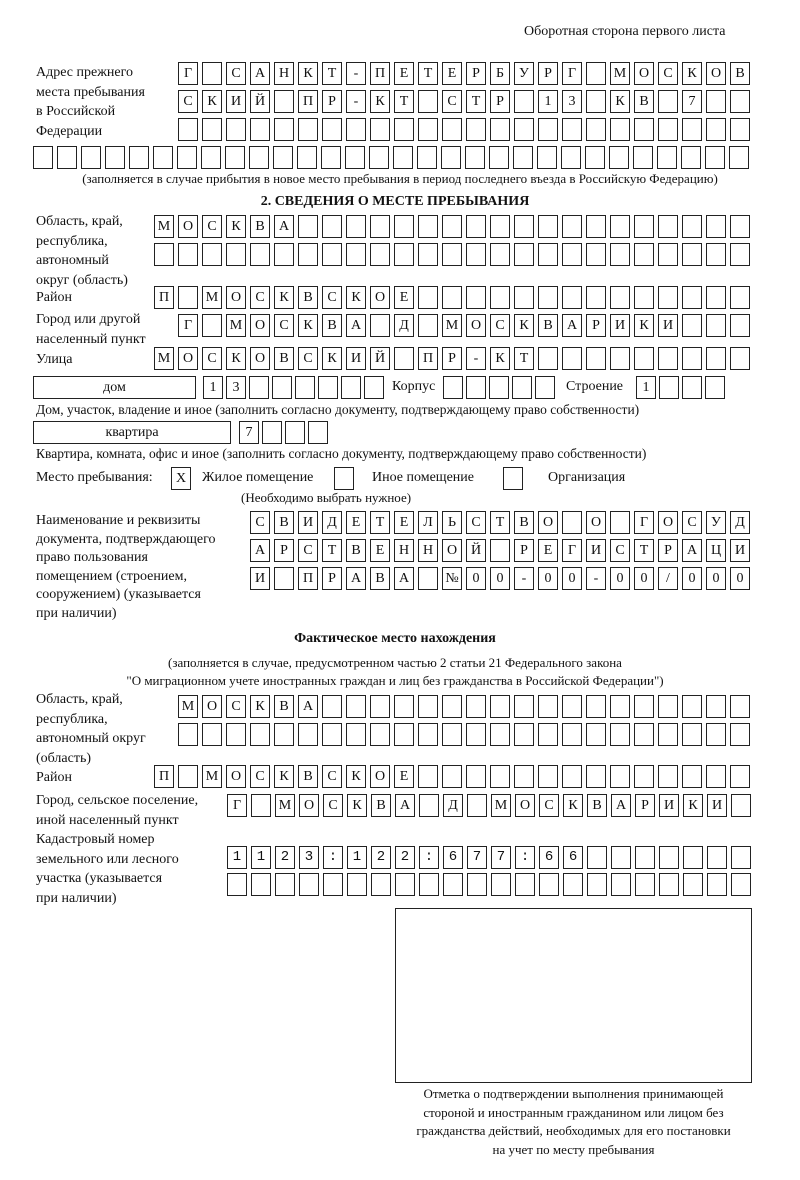 This screenshot has width=800, height=1180. I want to click on cadastral-row-1-boxes, so click(491, 857).